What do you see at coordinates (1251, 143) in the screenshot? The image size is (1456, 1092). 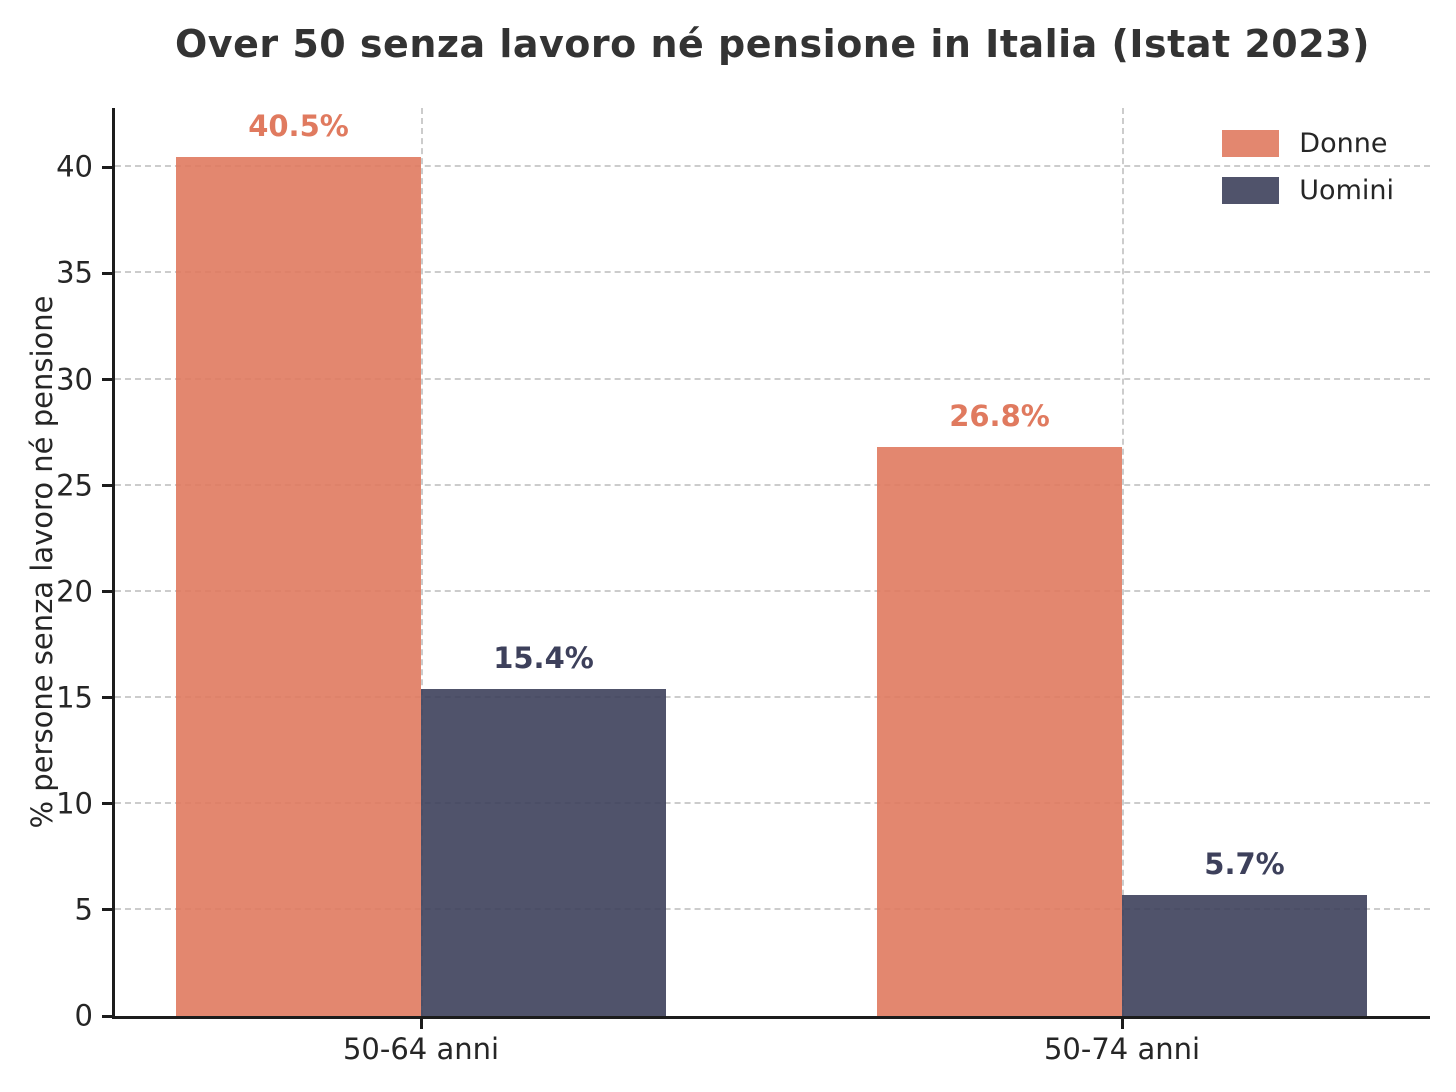 I see `legend-swatch-donne-icon` at bounding box center [1251, 143].